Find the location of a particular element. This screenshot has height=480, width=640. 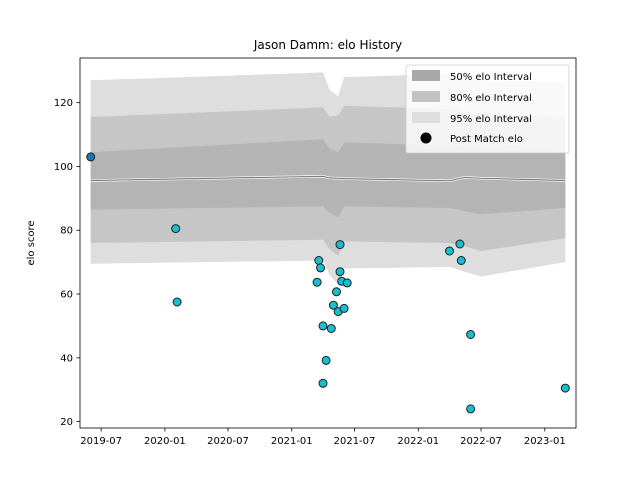

x-tick-label: 2021-07 is located at coordinates (355, 441).